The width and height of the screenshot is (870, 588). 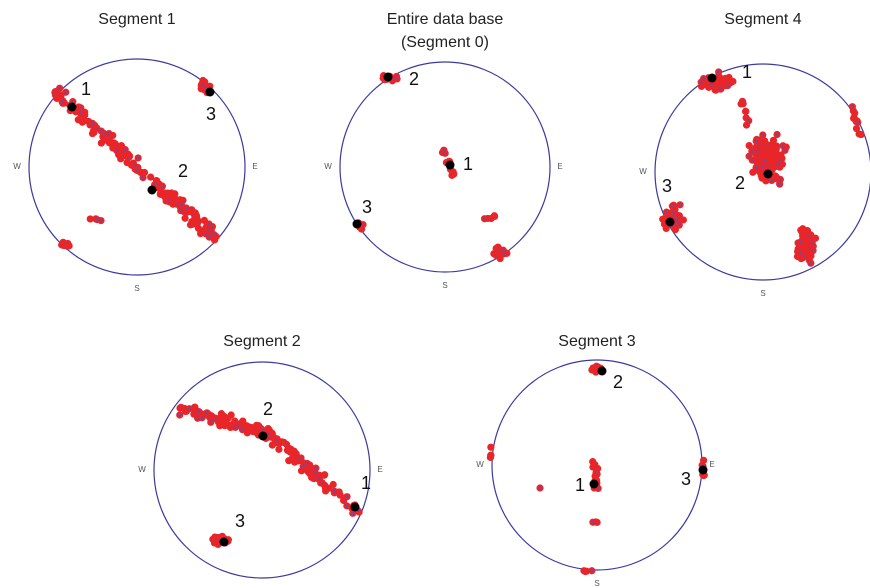 I want to click on stereonet-panel: Segment 4 W S 1 2 3, so click(x=754, y=154).